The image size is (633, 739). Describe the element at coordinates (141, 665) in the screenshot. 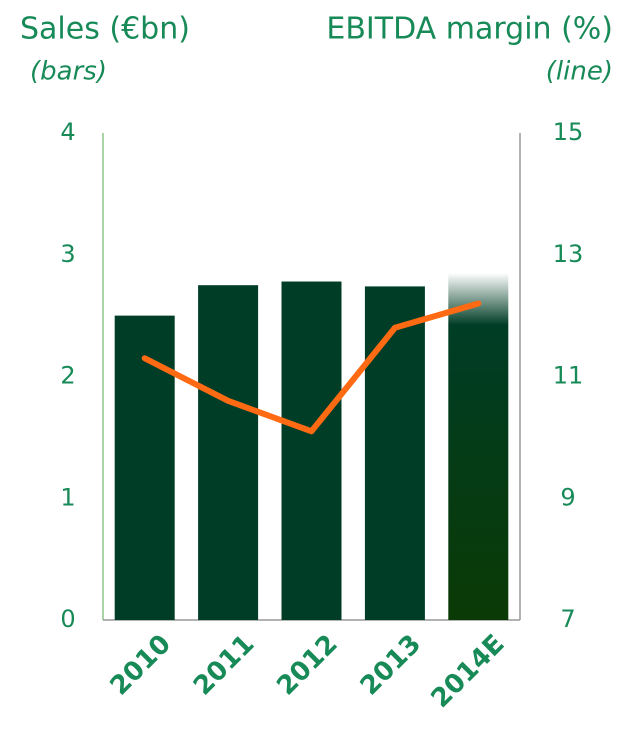

I see `x-tick-label: 2010` at that location.